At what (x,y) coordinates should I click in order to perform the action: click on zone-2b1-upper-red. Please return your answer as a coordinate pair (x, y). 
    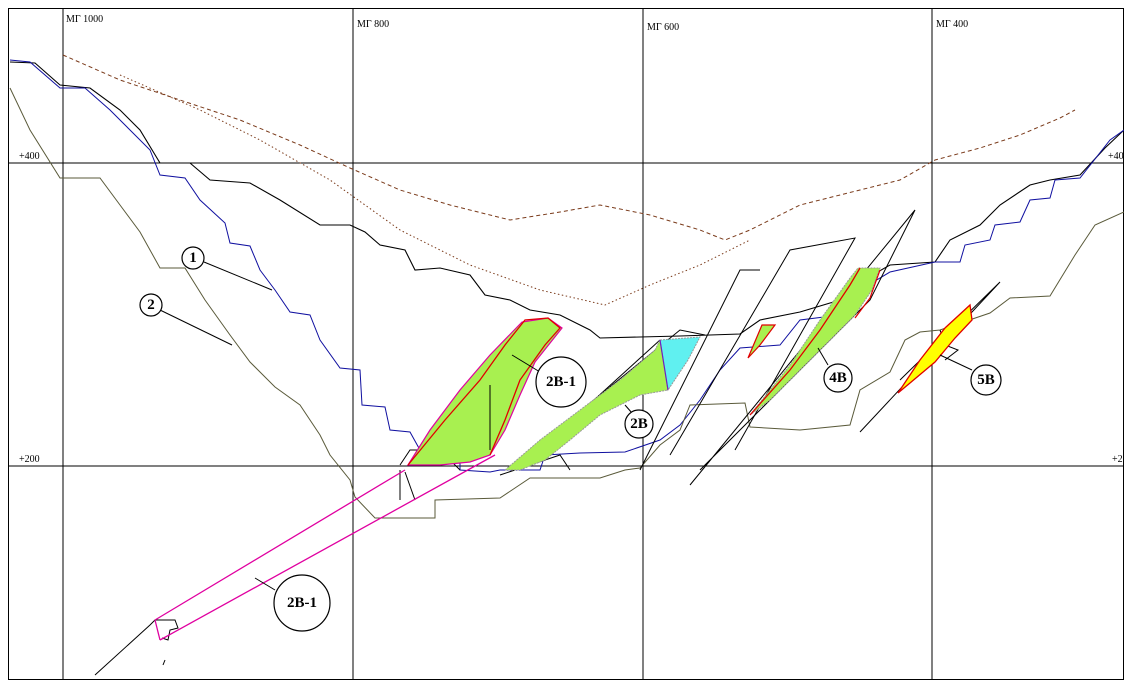
    Looking at the image, I should click on (484, 391).